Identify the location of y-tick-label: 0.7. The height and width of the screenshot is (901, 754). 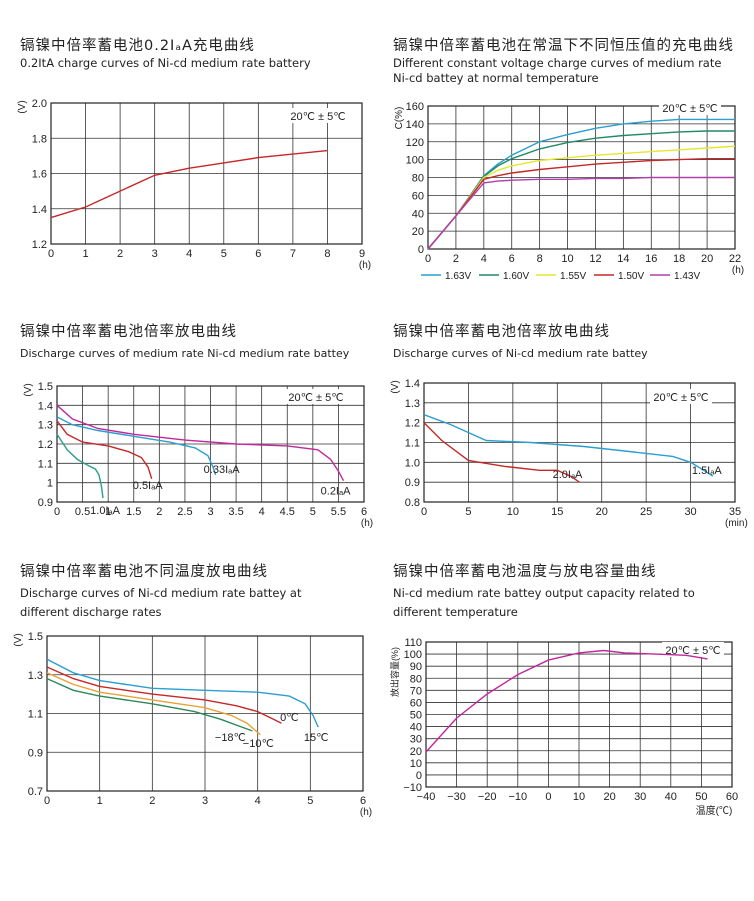
(35, 792).